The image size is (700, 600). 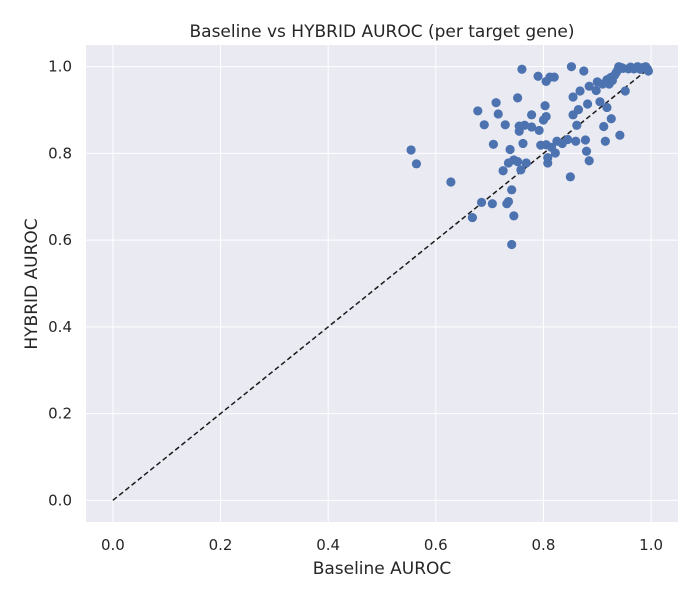 What do you see at coordinates (530, 156) in the screenshot?
I see `data-points` at bounding box center [530, 156].